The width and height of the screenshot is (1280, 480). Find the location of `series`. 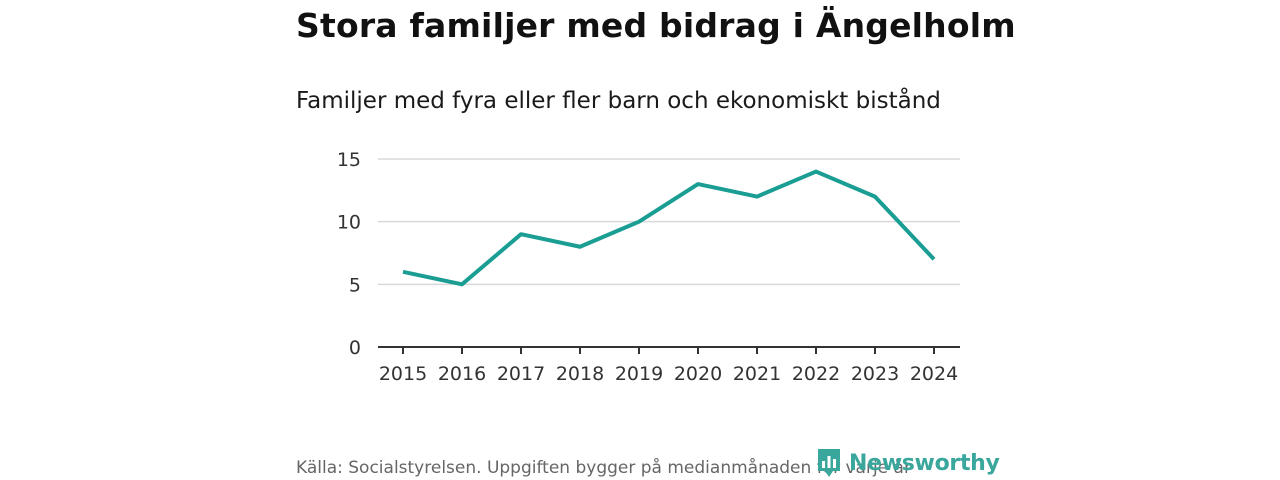

series is located at coordinates (669, 228).